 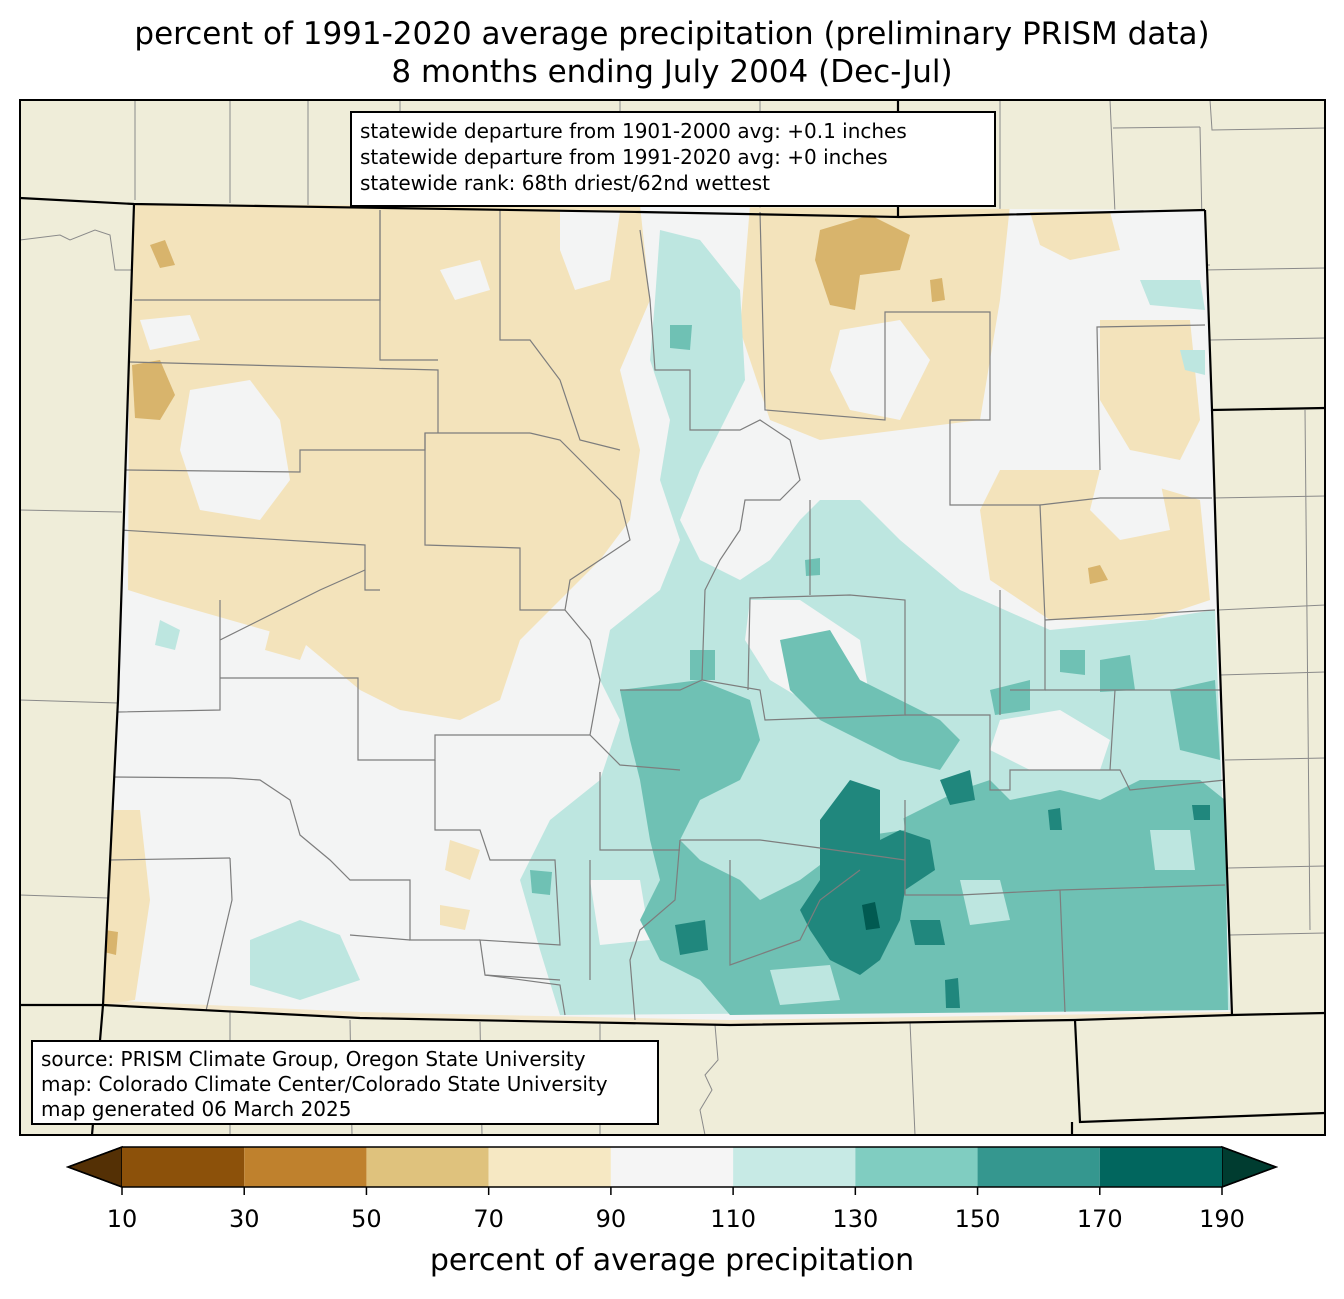 What do you see at coordinates (733, 1219) in the screenshot?
I see `colorbar-tick-label: 110` at bounding box center [733, 1219].